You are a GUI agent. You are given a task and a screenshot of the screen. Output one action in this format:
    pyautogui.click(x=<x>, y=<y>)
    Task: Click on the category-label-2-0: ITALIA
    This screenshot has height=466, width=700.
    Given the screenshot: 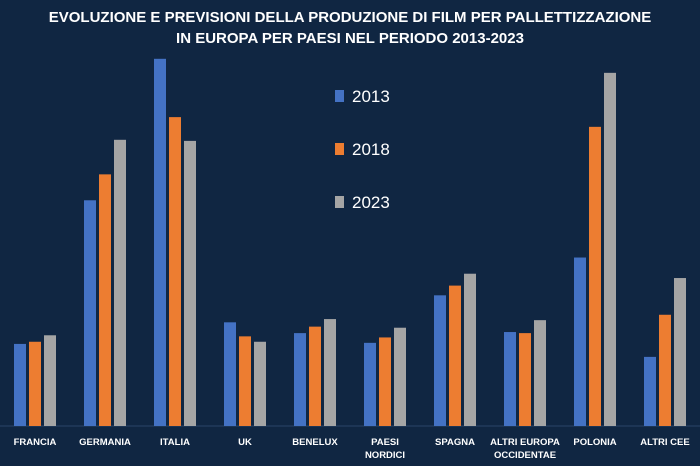 What is the action you would take?
    pyautogui.click(x=175, y=442)
    